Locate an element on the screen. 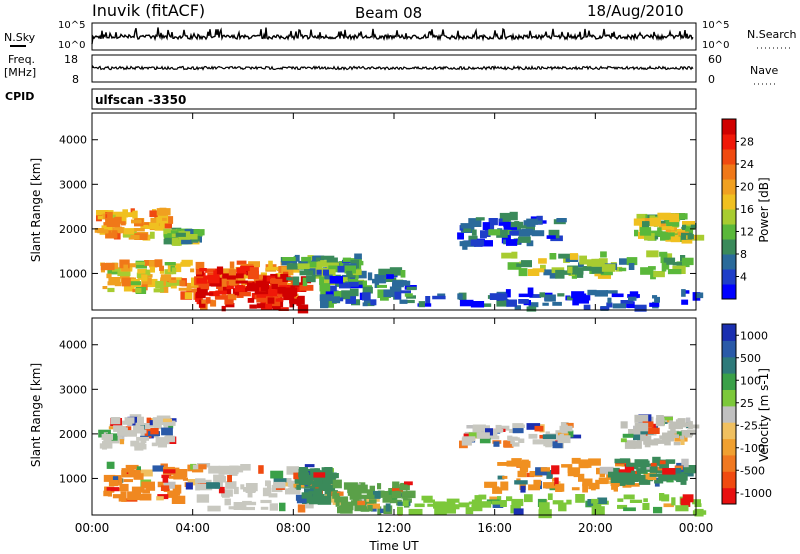 The width and height of the screenshot is (800, 554). ytick-label: 2000 is located at coordinates (73, 434).